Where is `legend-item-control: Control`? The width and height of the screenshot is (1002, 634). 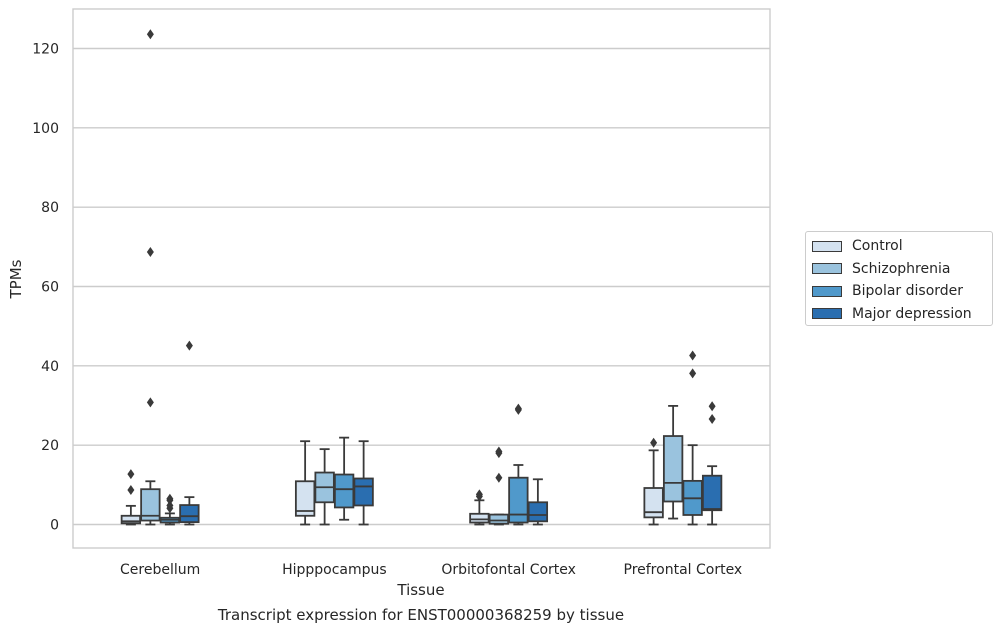 legend-item-control: Control is located at coordinates (902, 246).